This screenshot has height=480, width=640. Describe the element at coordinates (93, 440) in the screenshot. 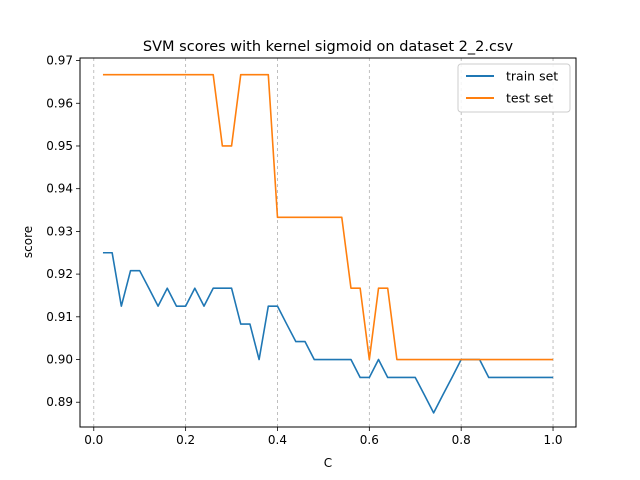

I see `x-tick-label: 0.0` at that location.